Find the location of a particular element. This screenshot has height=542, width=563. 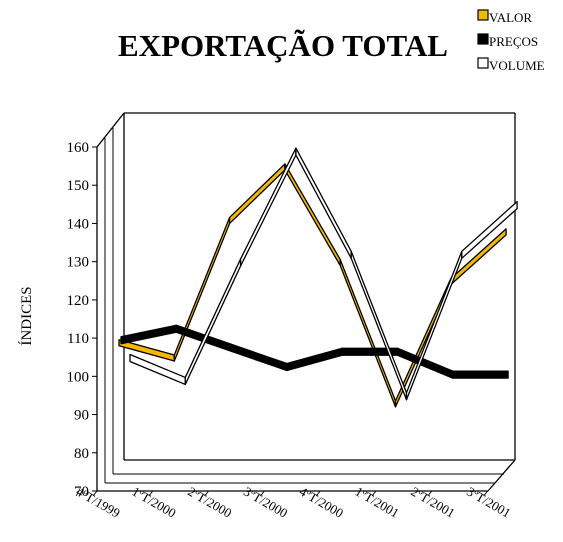

y-tick-label: 120 is located at coordinates (78, 301).